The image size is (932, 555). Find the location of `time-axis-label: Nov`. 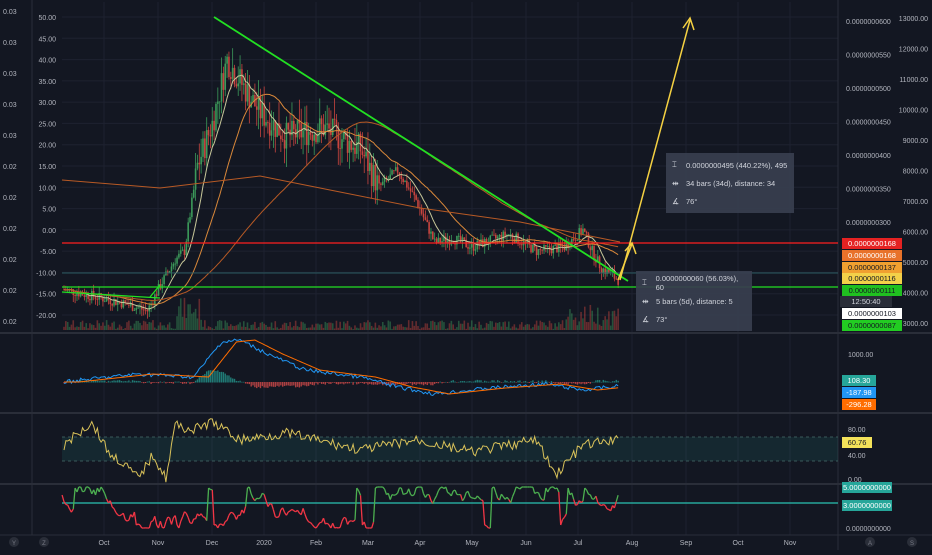

time-axis-label: Nov is located at coordinates (790, 543).